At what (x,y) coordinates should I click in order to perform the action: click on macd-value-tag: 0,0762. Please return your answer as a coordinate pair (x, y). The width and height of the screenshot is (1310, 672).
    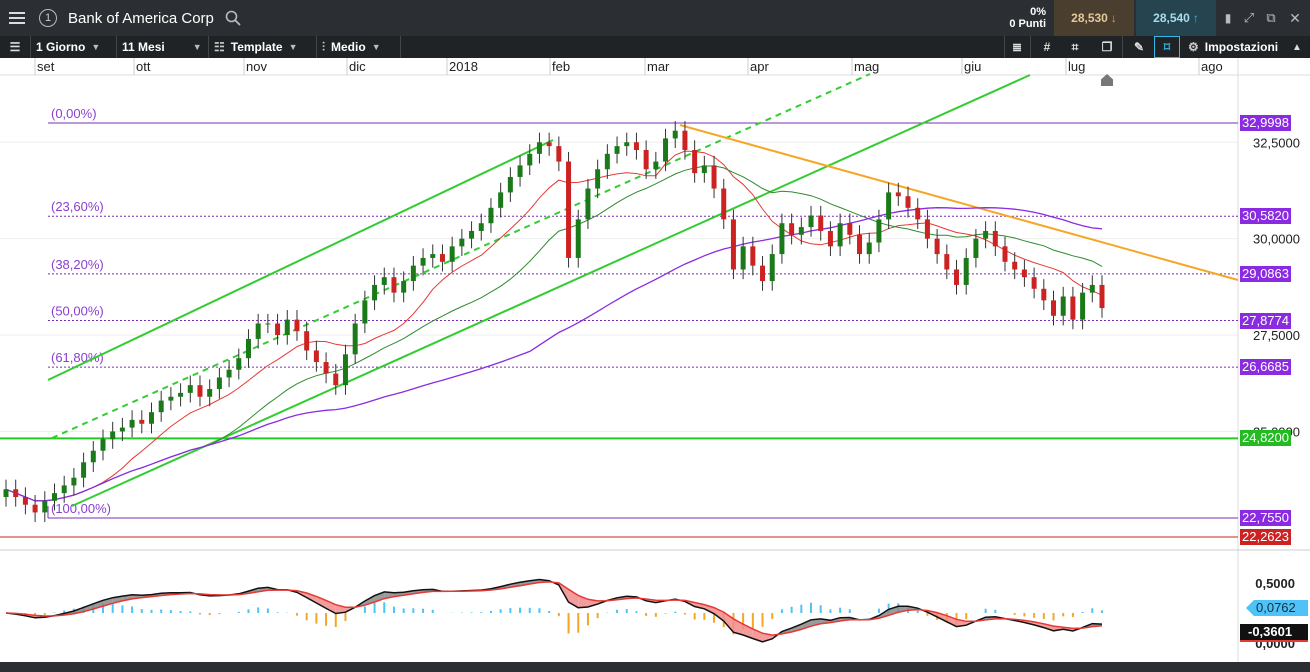
    Looking at the image, I should click on (1277, 608).